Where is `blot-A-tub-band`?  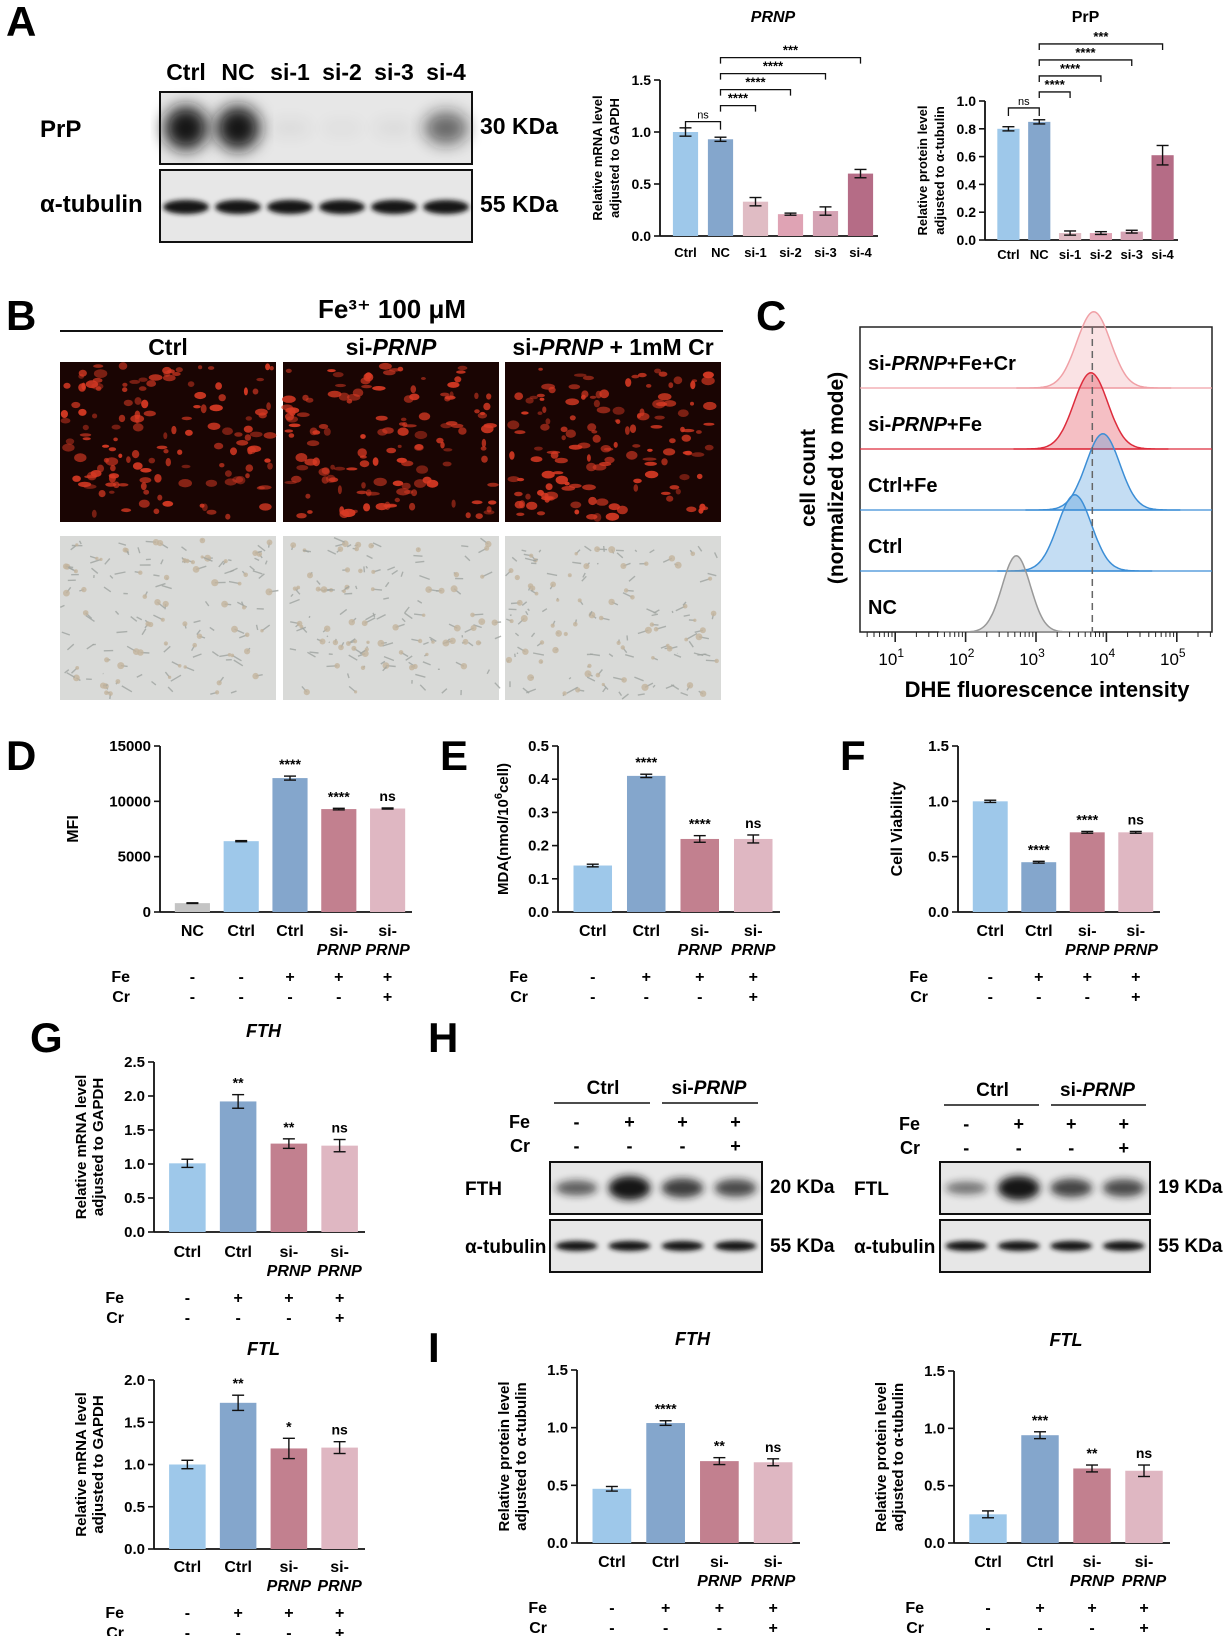
blot-A-tub-band is located at coordinates (290, 207).